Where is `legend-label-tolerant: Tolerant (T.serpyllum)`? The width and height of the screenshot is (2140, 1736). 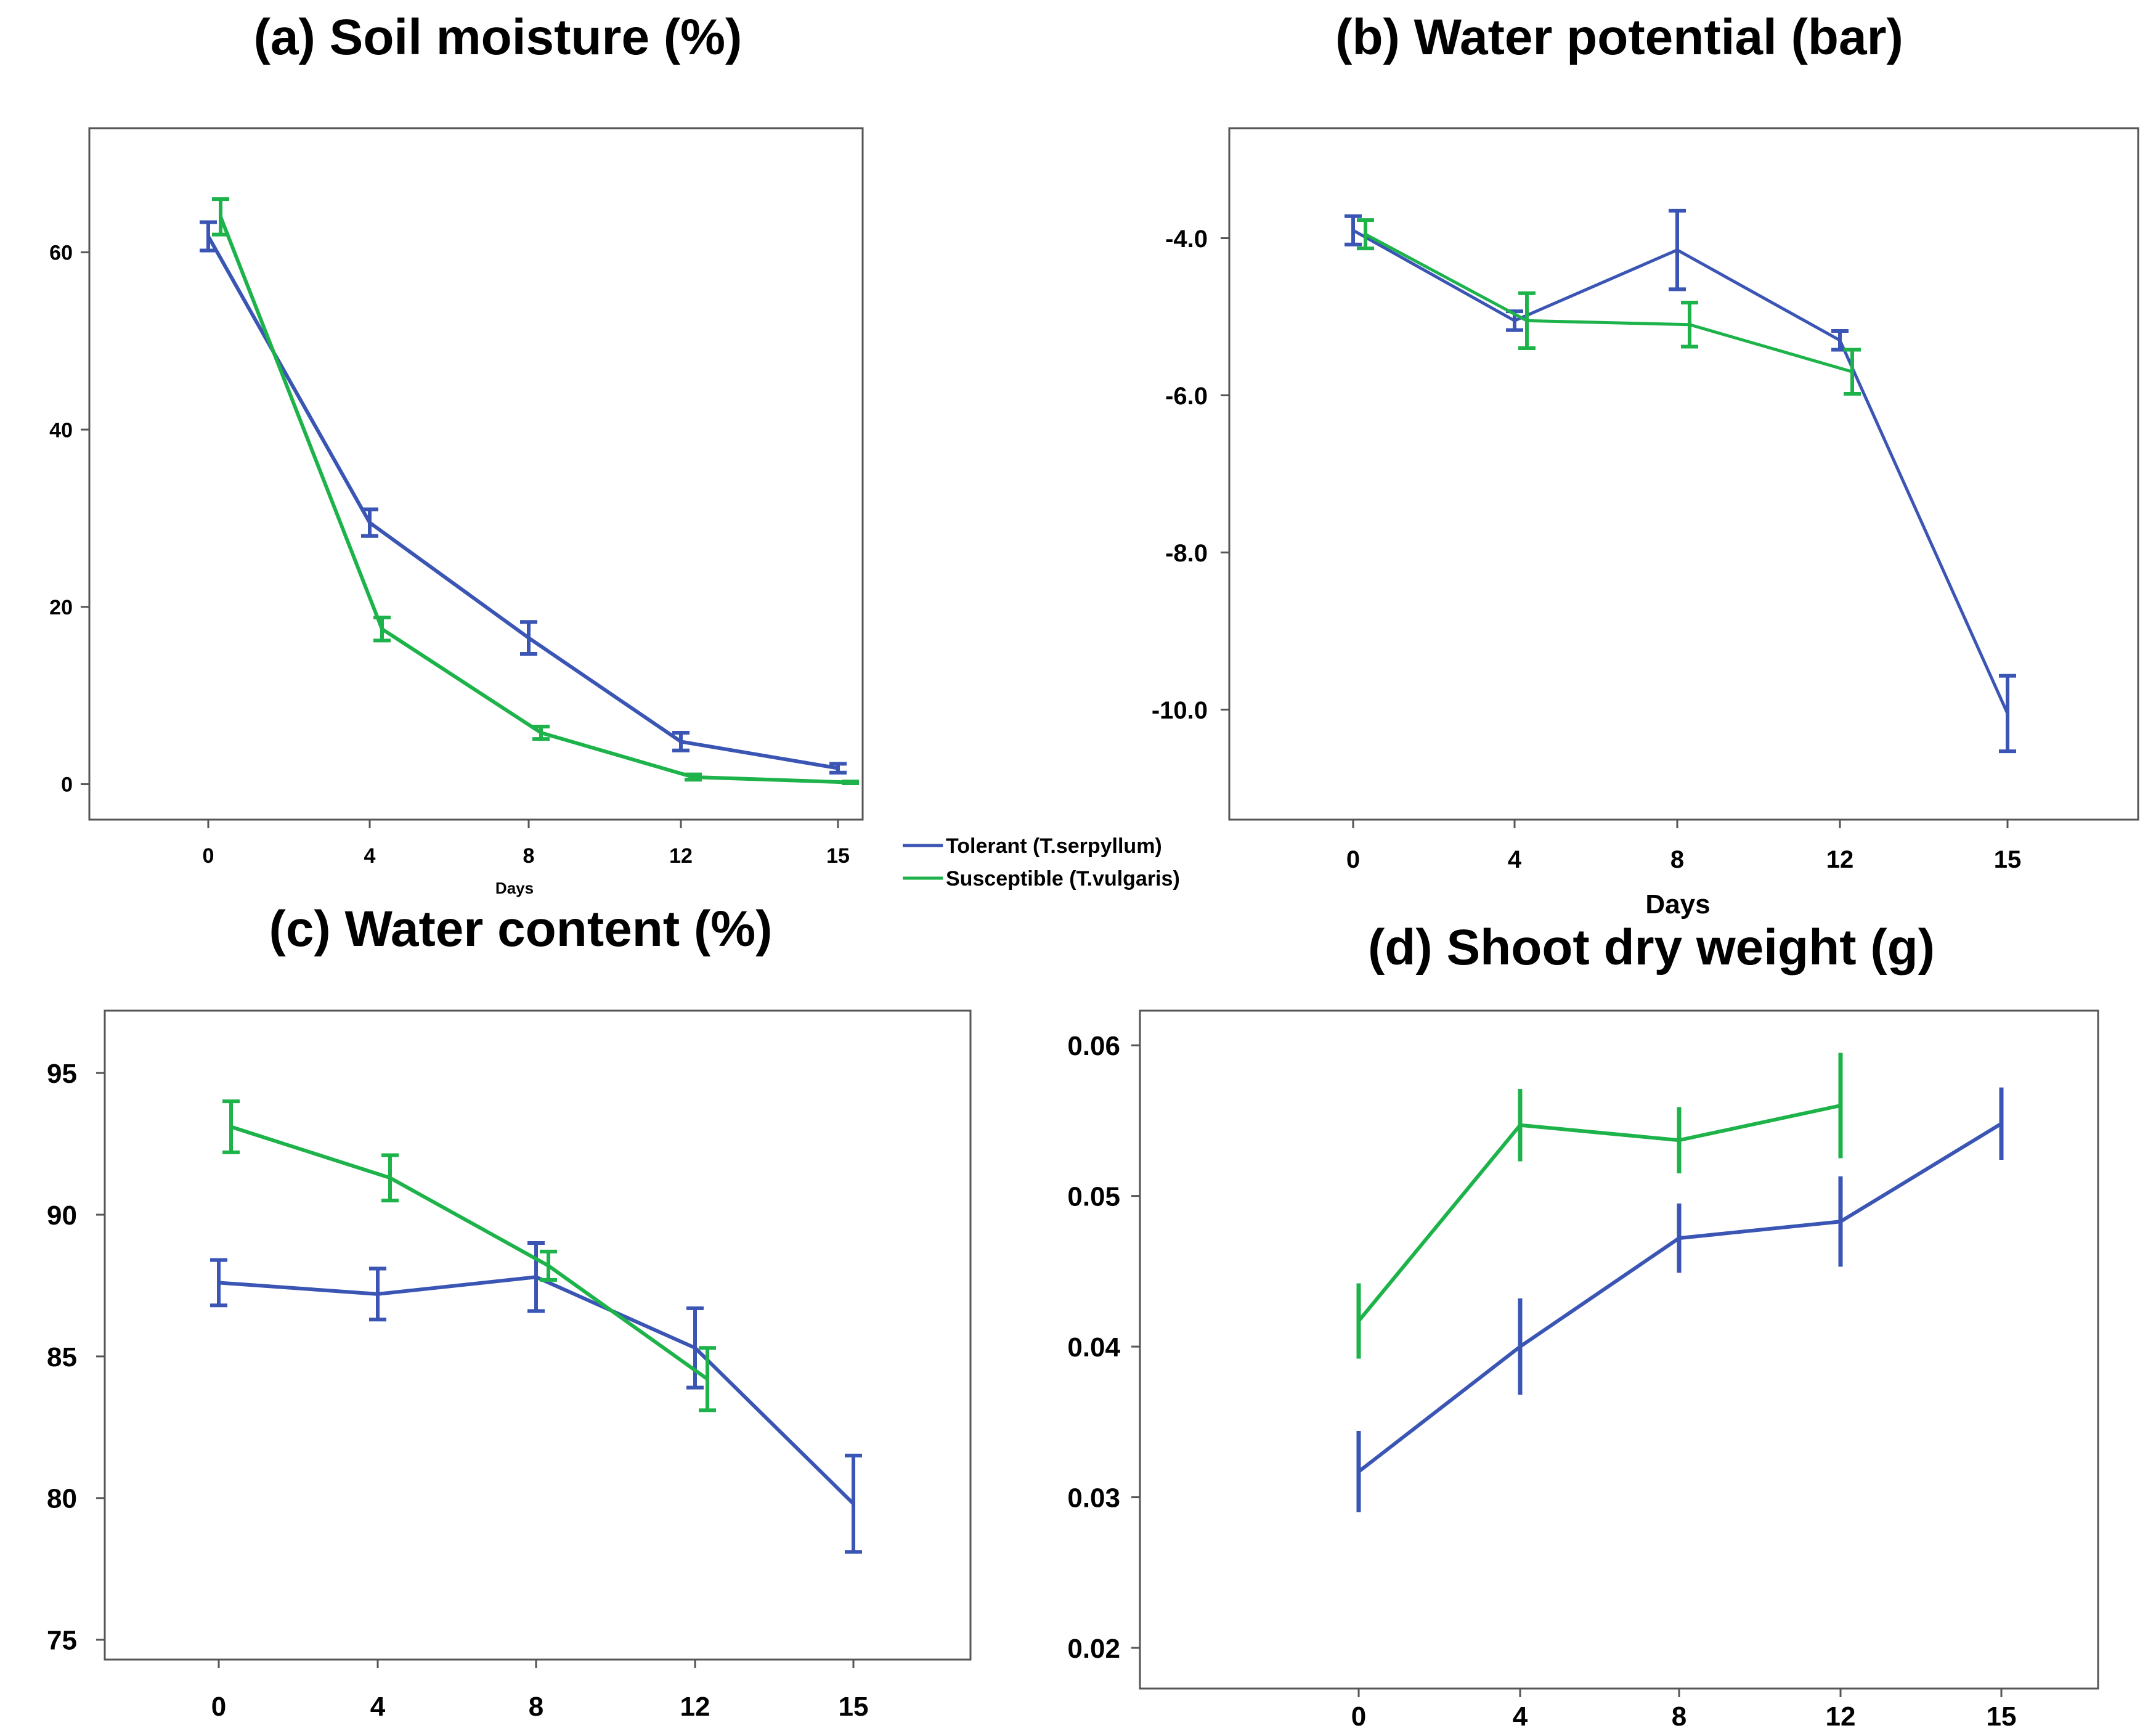 legend-label-tolerant: Tolerant (T.serpyllum) is located at coordinates (1054, 846).